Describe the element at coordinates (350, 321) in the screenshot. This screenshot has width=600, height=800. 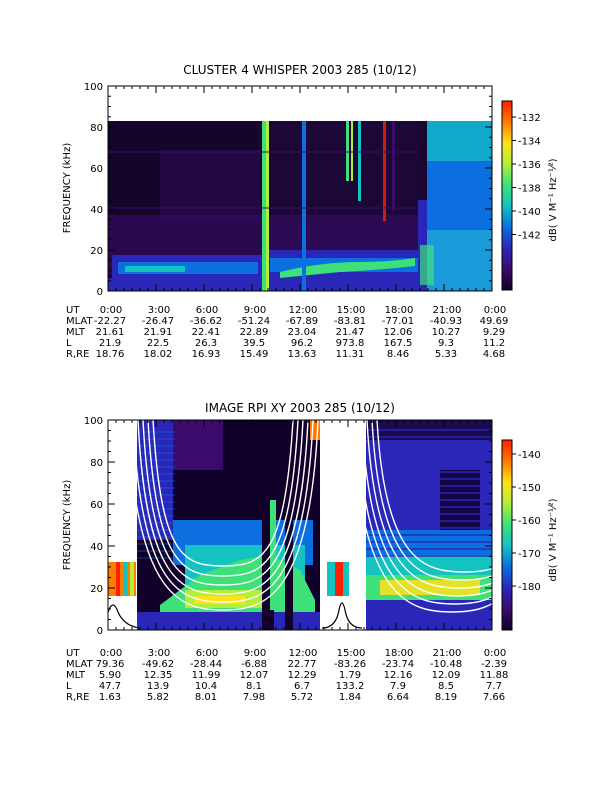
I see `ephemeris-value: -83.81` at that location.